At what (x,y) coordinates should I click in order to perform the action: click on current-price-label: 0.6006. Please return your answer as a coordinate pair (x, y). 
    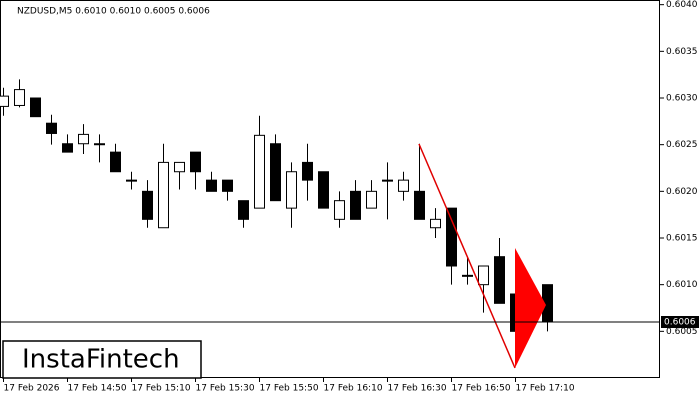
    Looking at the image, I should click on (680, 323).